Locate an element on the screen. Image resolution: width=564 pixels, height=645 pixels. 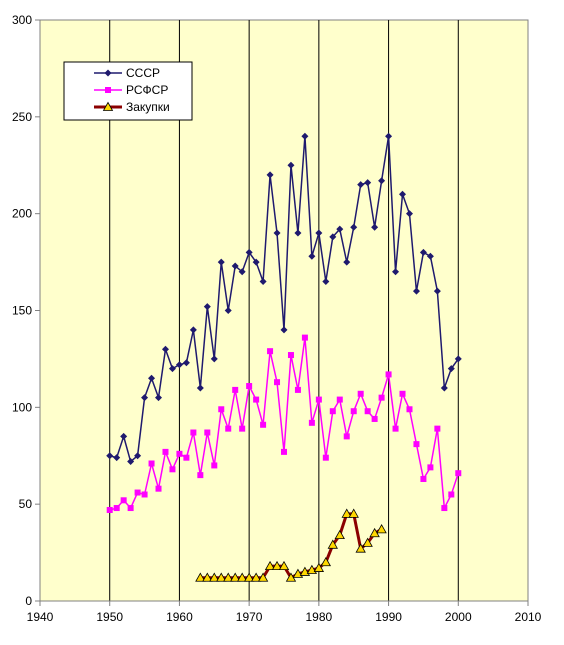
y-tick-label: 150 is located at coordinates (22, 311).